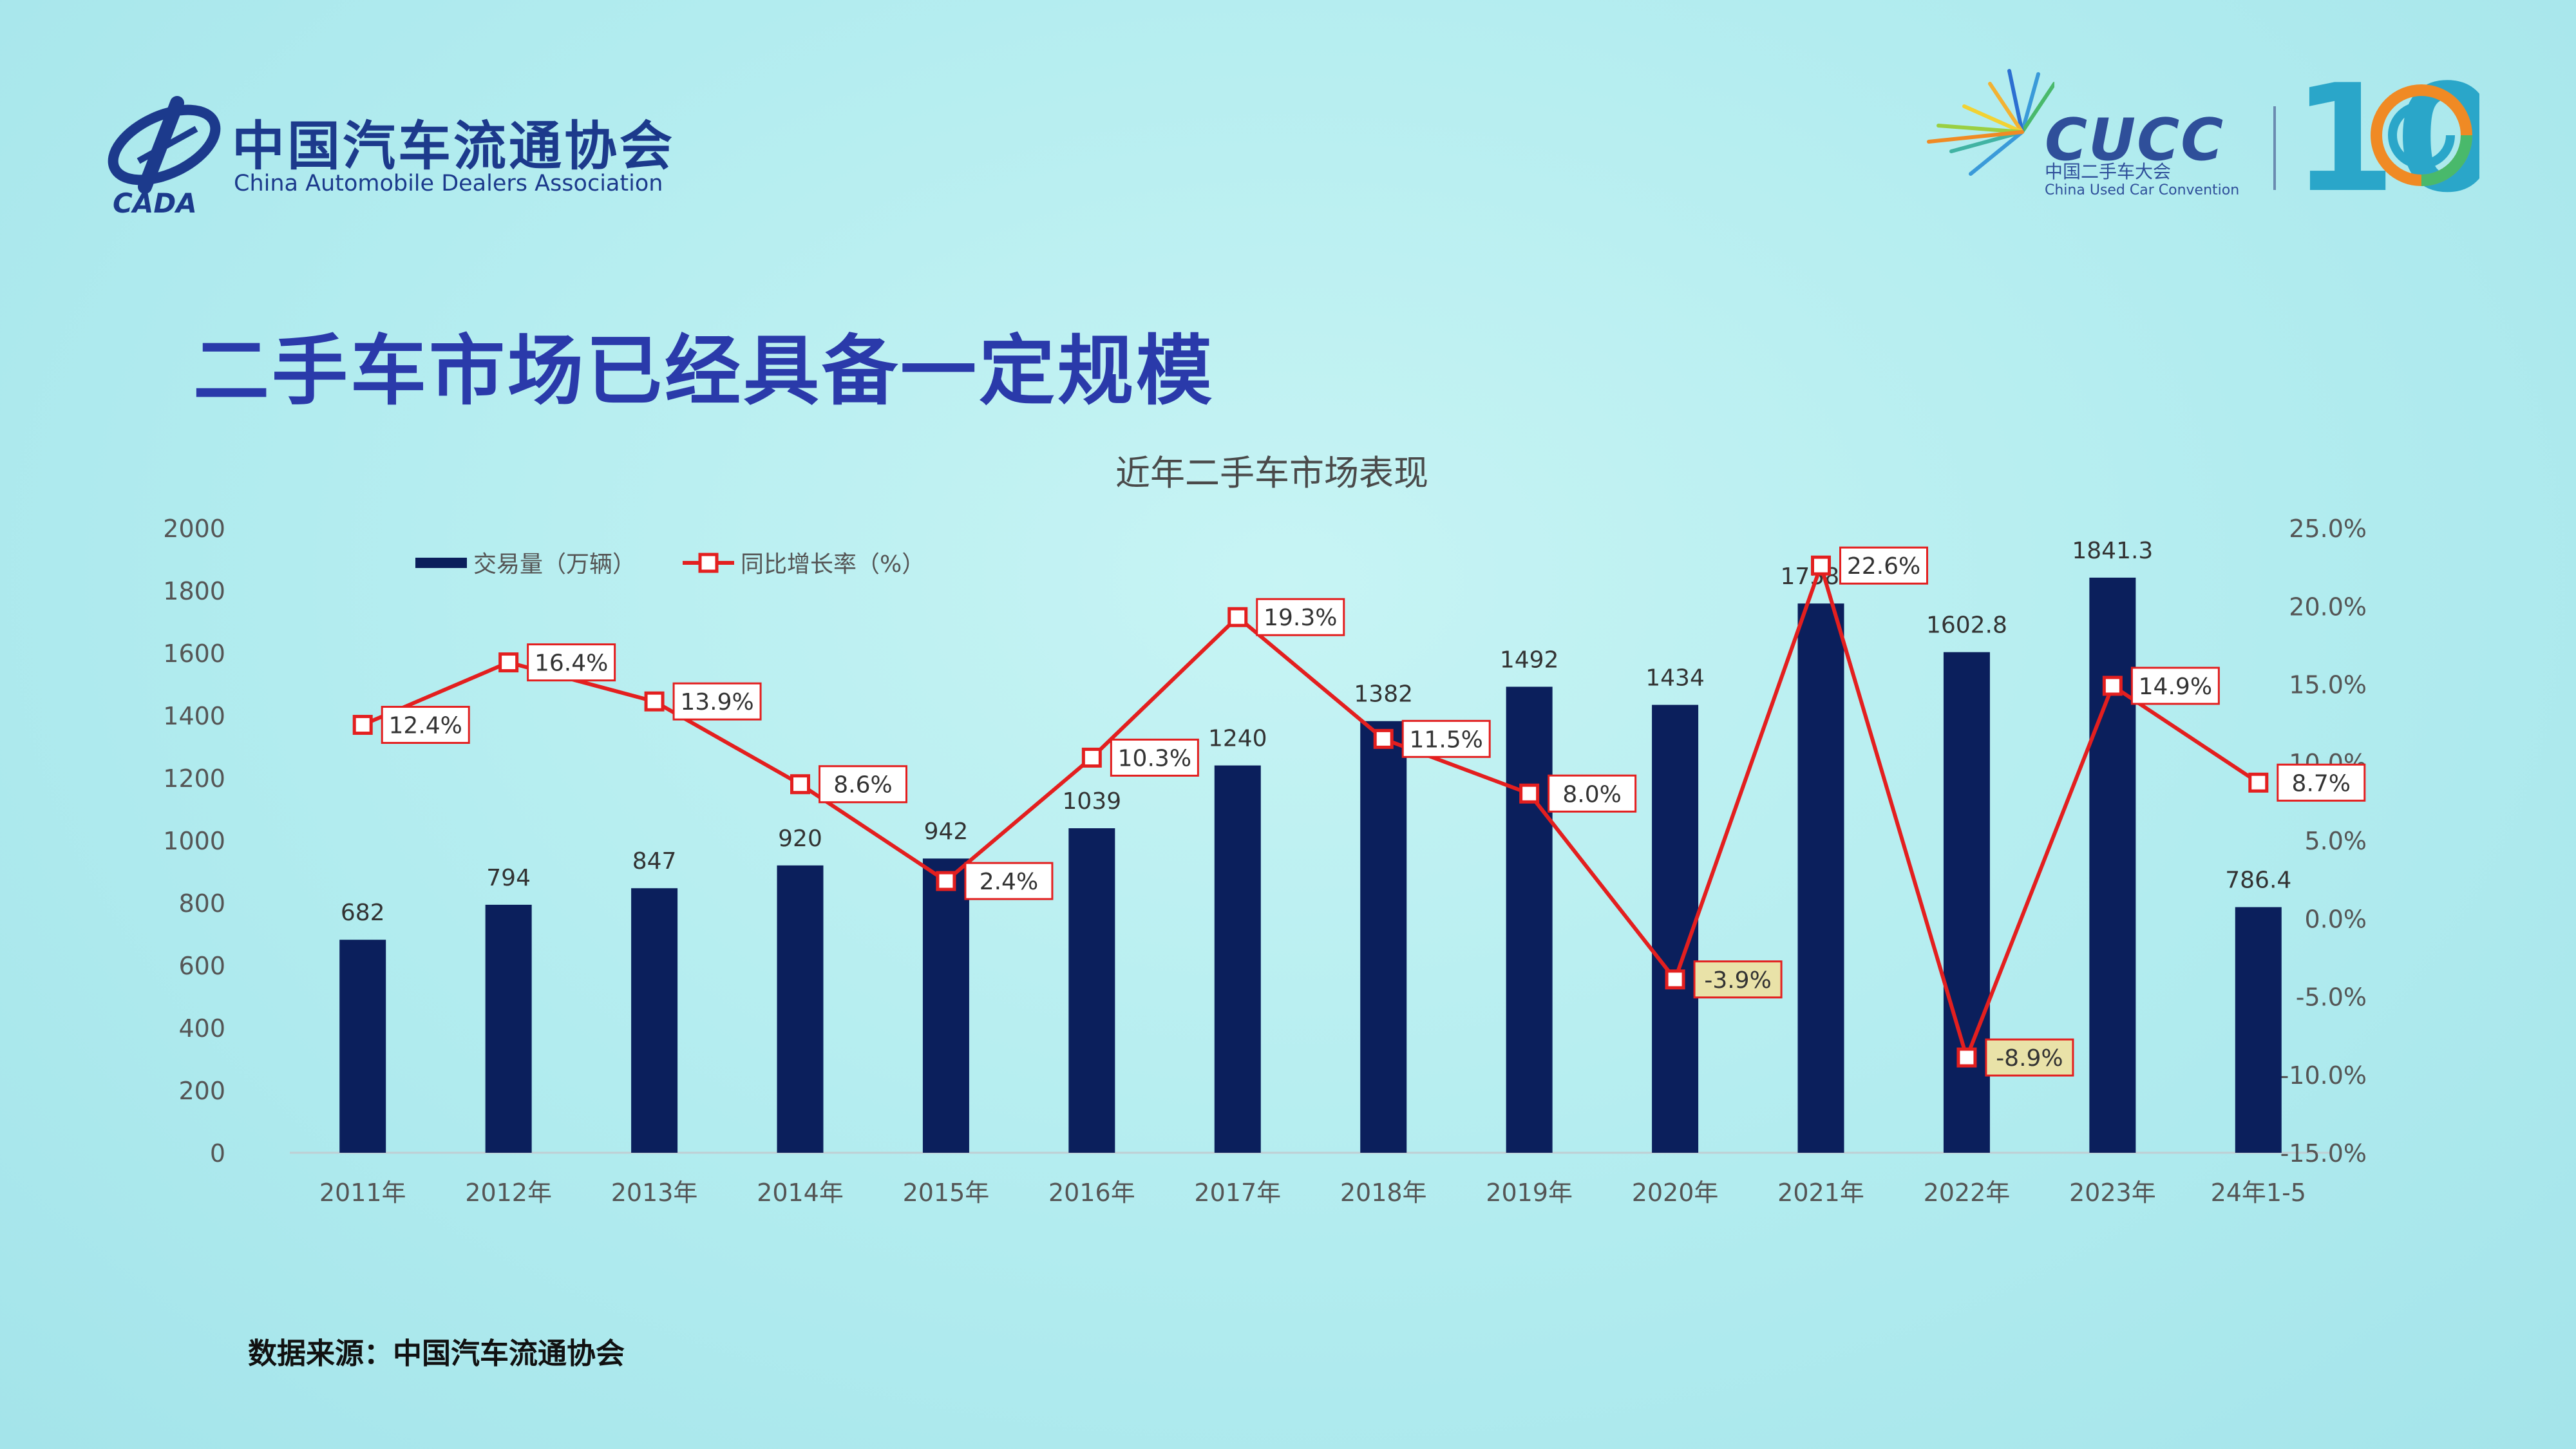  Describe the element at coordinates (2112, 551) in the screenshot. I see `bar-value-label: 1841.3` at that location.